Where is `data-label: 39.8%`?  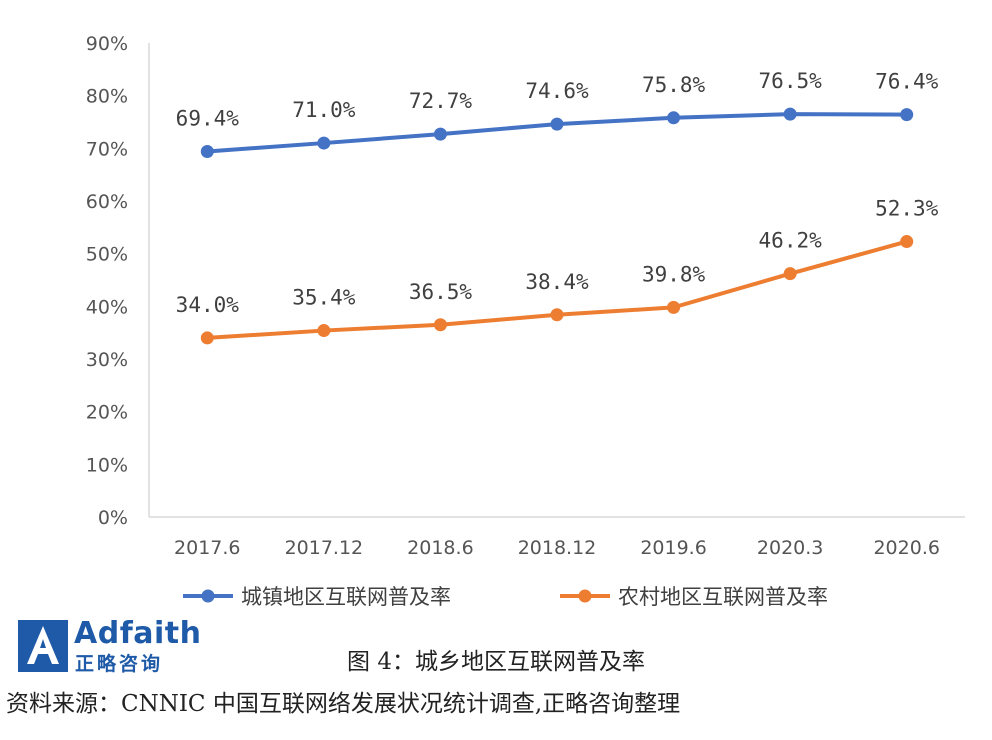
data-label: 39.8% is located at coordinates (674, 274).